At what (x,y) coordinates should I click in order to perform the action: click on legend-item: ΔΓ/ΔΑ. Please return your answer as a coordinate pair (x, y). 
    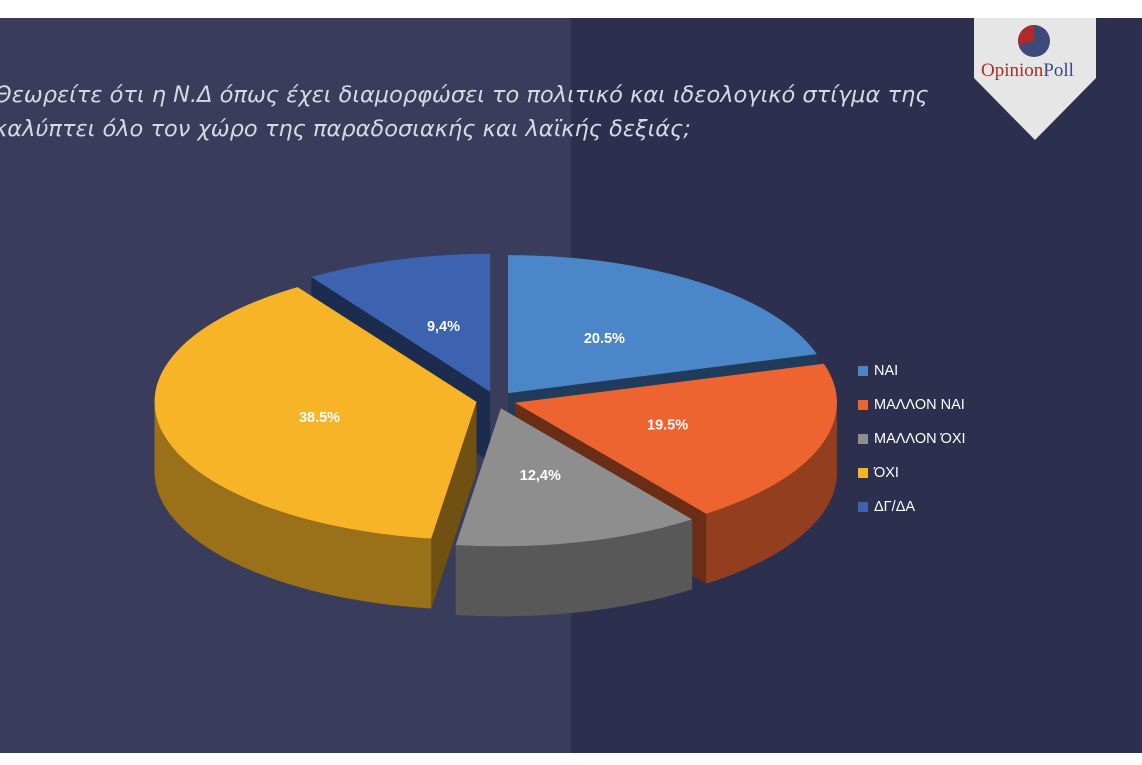
    Looking at the image, I should click on (912, 507).